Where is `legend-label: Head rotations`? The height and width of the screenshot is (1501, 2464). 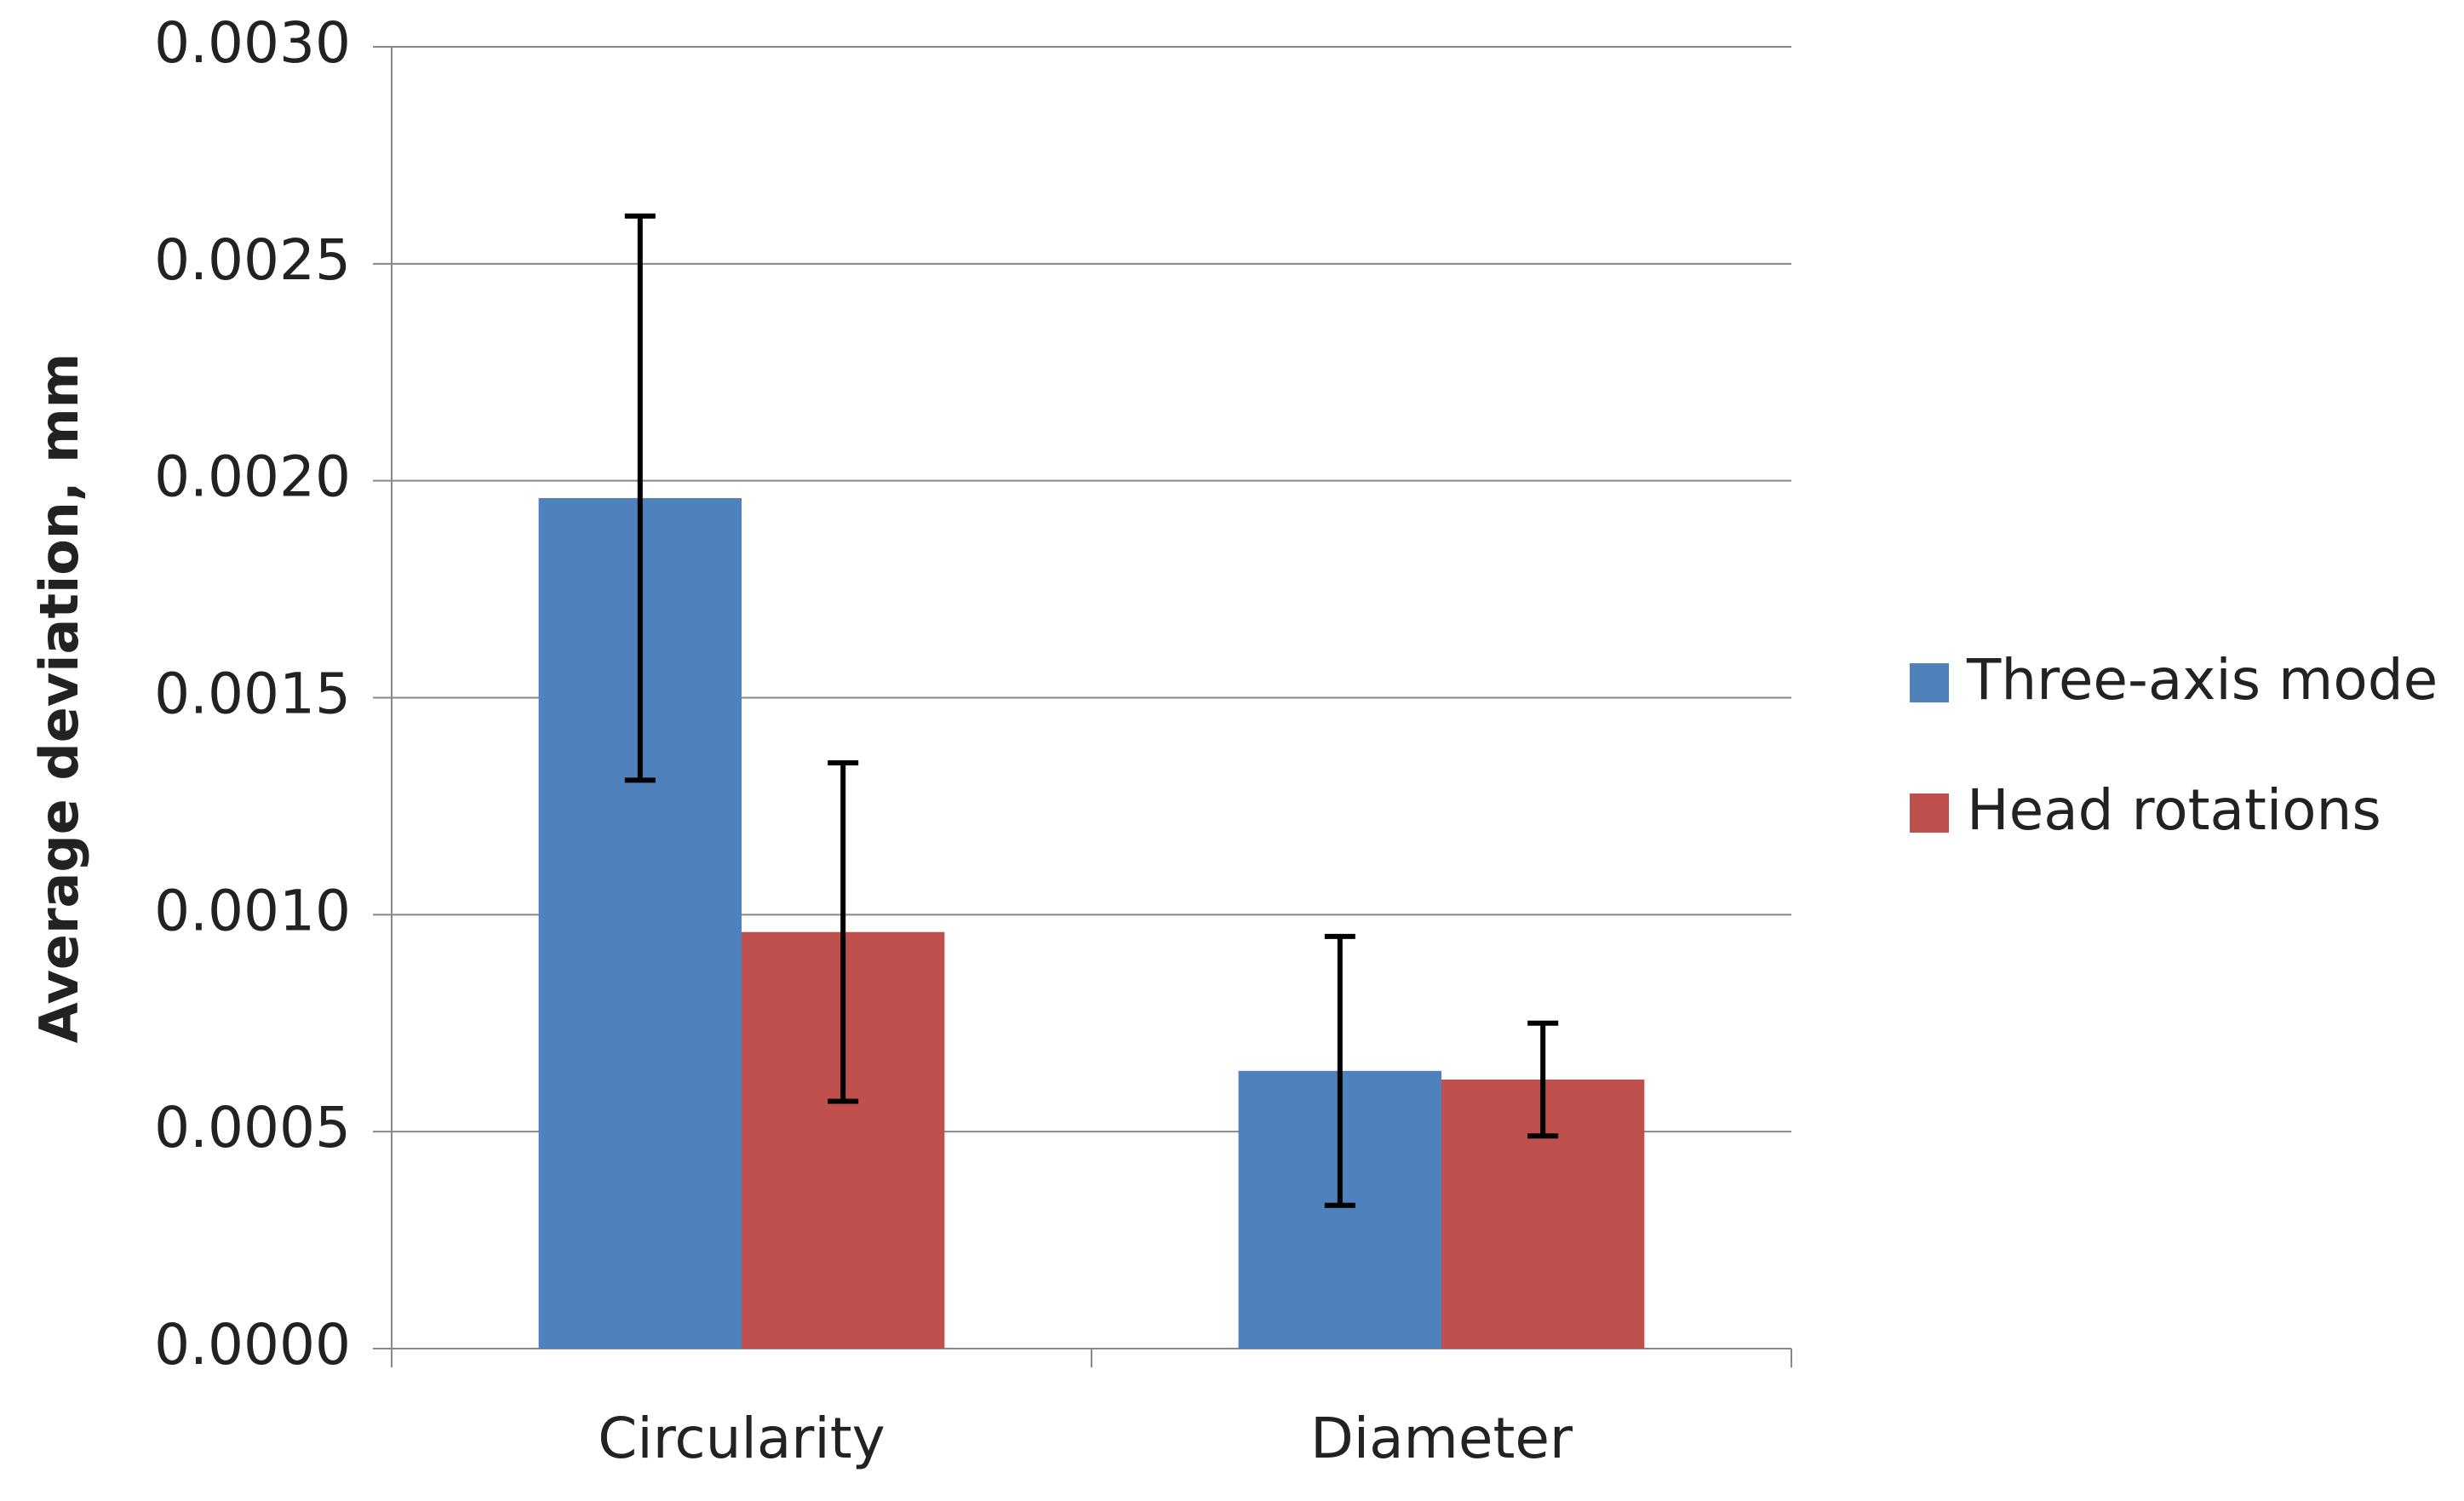
legend-label: Head rotations is located at coordinates (2174, 810).